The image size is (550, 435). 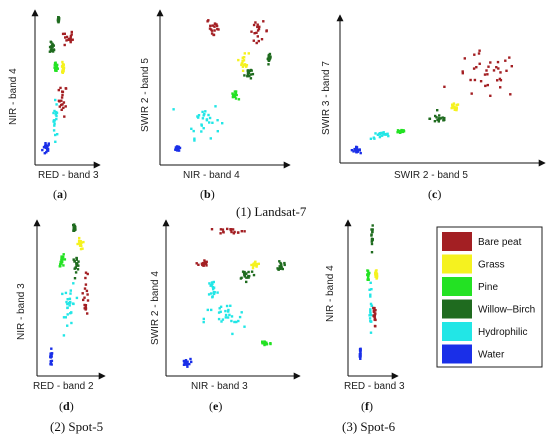 I want to click on y-axis-title-b: SWIR 2 - band 5, so click(x=145, y=95).